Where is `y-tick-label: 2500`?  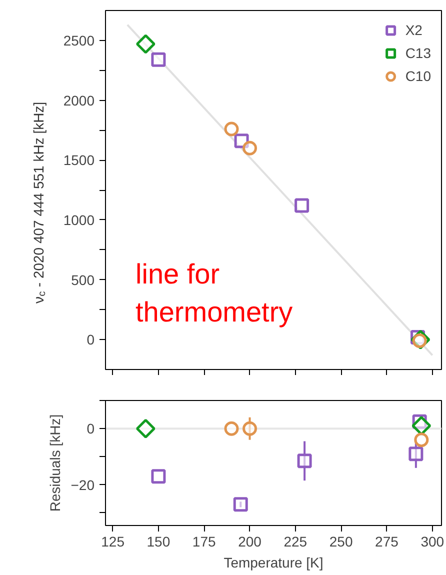
y-tick-label: 2500 is located at coordinates (79, 40).